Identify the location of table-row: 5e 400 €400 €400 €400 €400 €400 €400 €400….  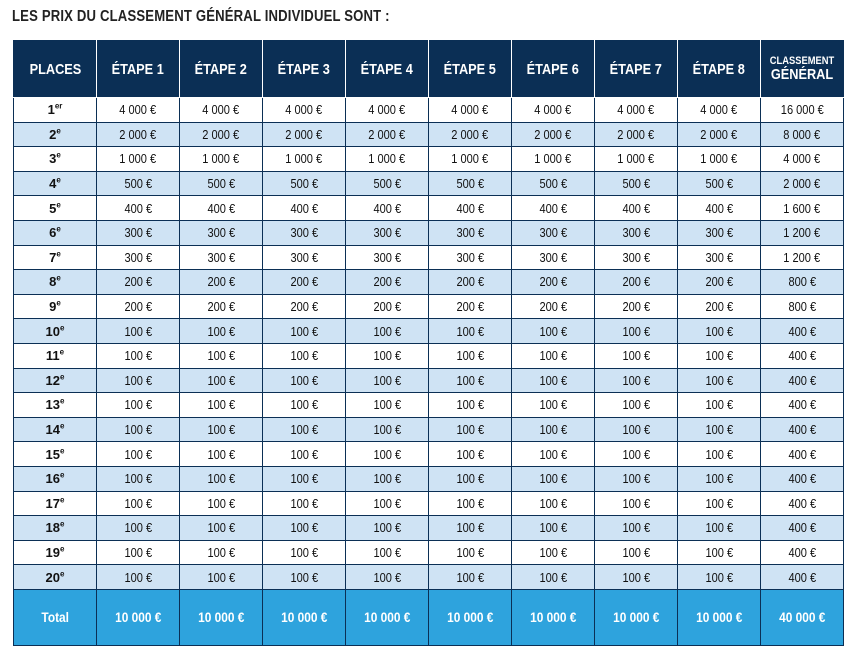
(428, 208).